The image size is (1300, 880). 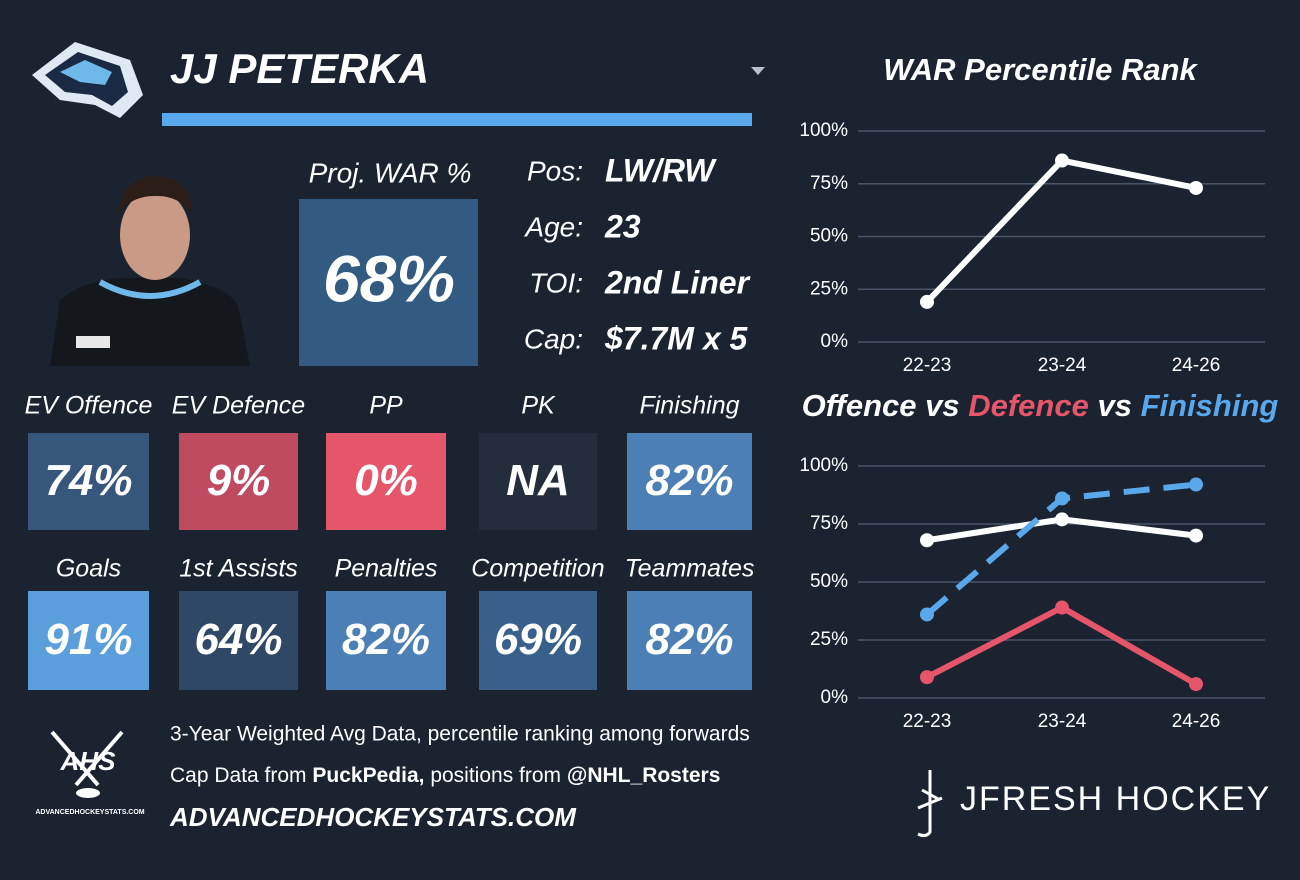 What do you see at coordinates (689, 406) in the screenshot?
I see `tile-label: Finishing` at bounding box center [689, 406].